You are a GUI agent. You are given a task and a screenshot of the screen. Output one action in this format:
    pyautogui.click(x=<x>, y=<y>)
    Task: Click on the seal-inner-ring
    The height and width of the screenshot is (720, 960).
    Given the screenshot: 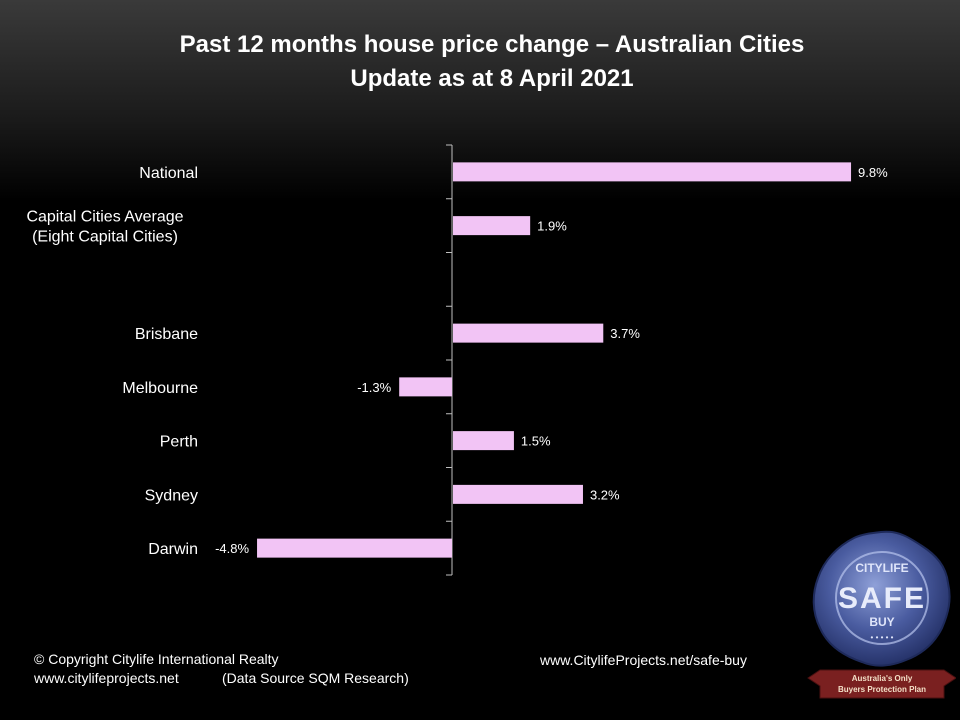 What is the action you would take?
    pyautogui.click(x=882, y=598)
    